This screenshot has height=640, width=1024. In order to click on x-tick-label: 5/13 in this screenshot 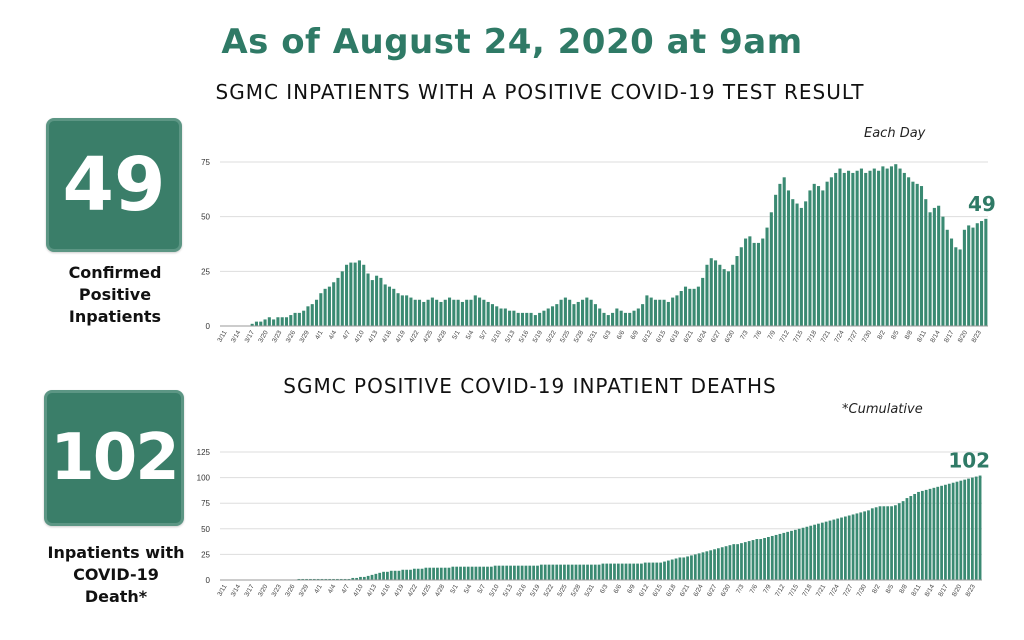, I will do `click(508, 590)`.